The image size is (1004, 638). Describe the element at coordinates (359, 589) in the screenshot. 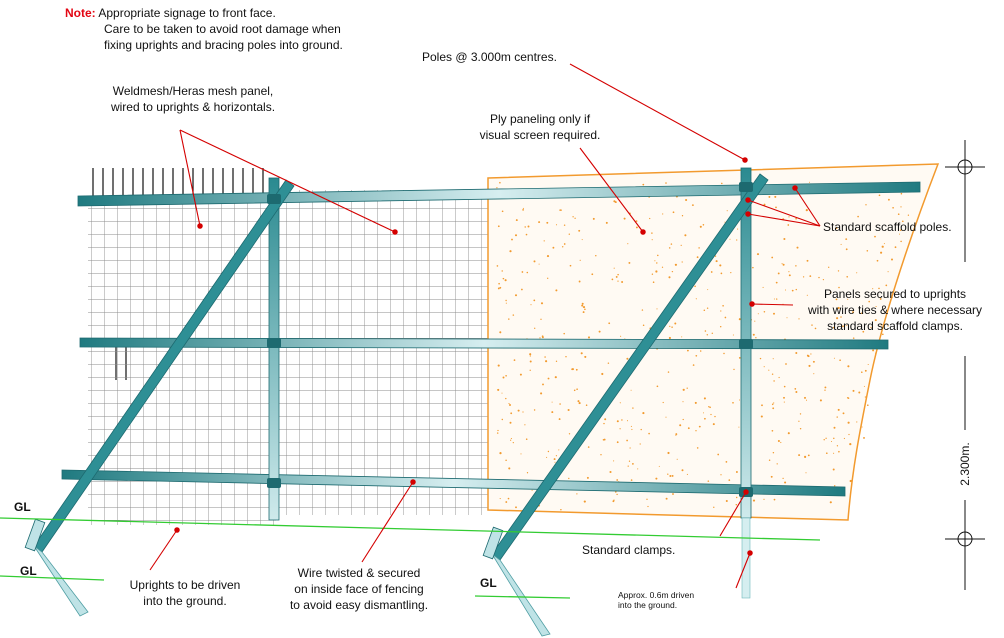

I see `wire-label-2: on inside face of fencing` at that location.